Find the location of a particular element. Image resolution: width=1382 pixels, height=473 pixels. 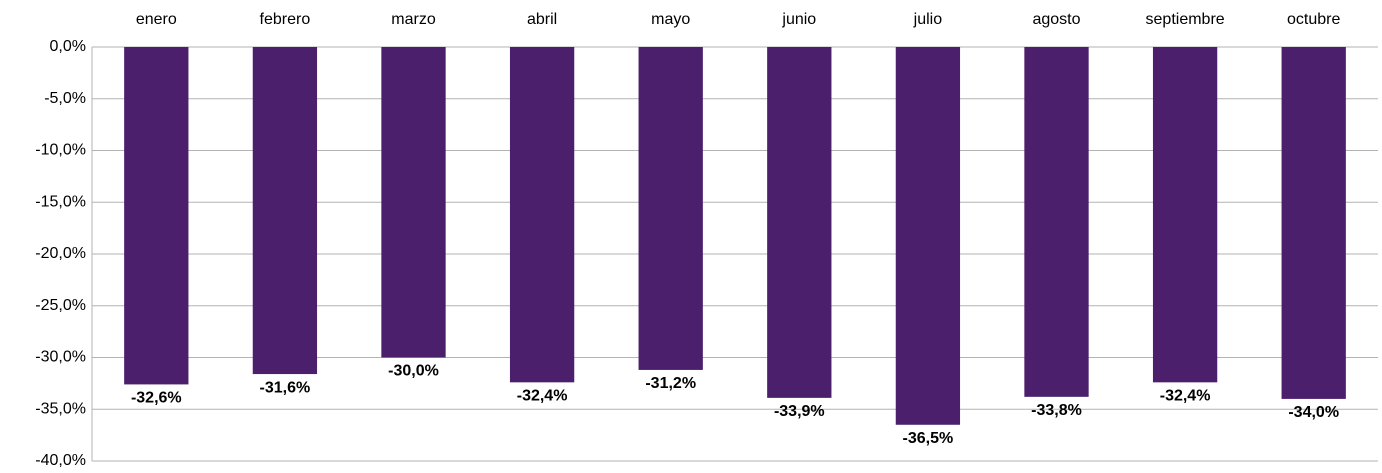

x-tick-label: febrero is located at coordinates (285, 19).